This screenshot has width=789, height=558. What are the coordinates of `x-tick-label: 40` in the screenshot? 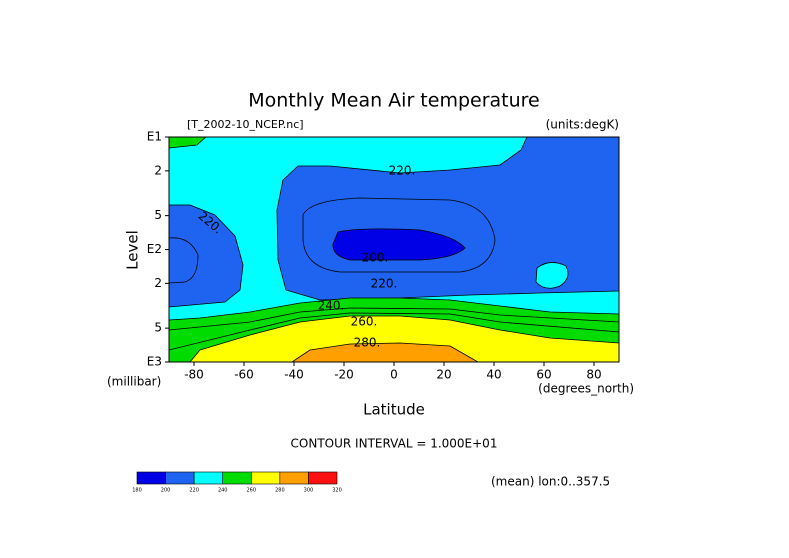 It's located at (493, 375).